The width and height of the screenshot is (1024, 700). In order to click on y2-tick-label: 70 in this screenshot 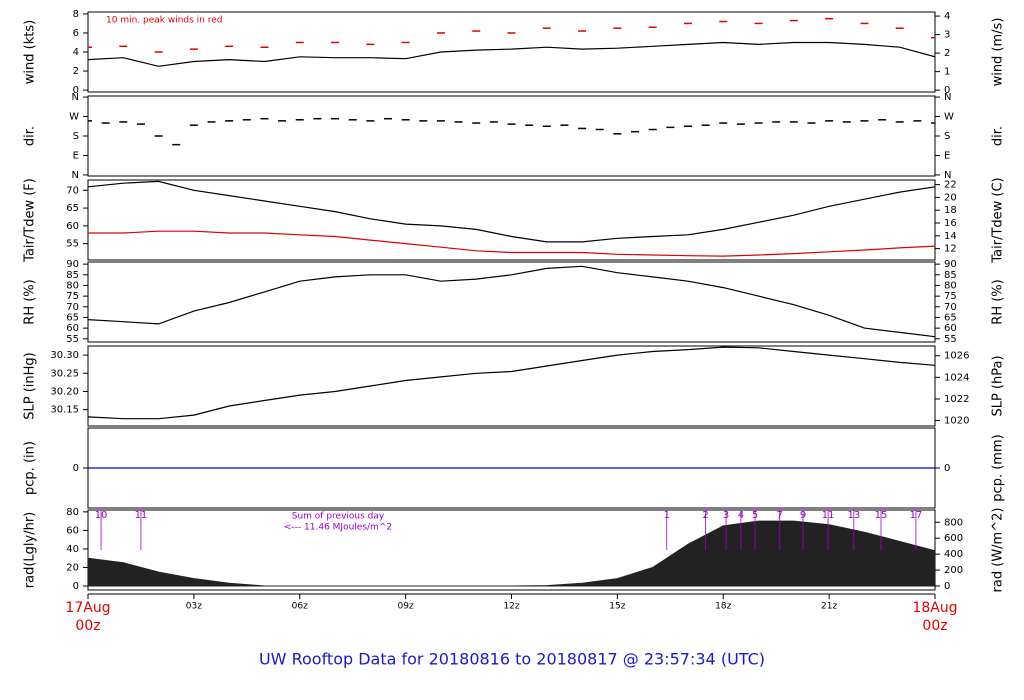, I will do `click(950, 307)`.